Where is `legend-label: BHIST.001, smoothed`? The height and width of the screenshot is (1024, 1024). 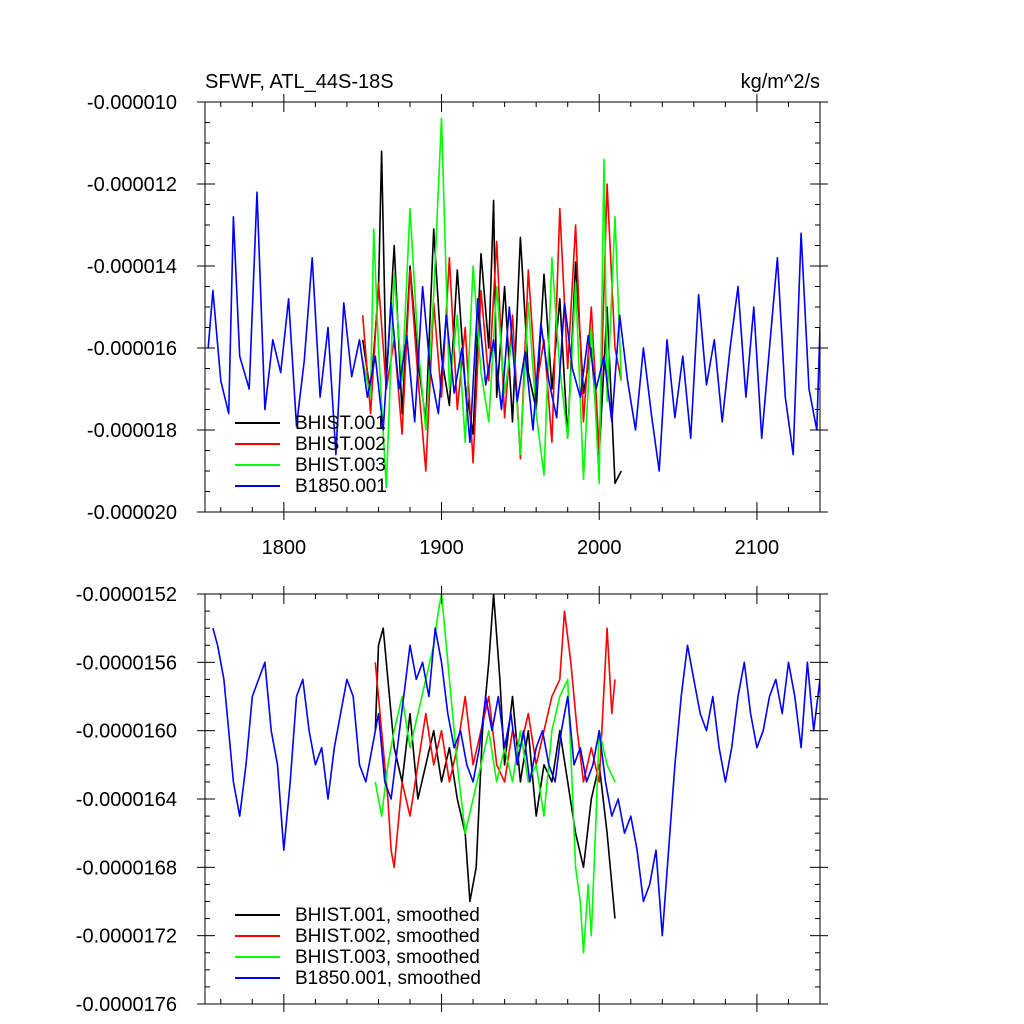
legend-label: BHIST.001, smoothed is located at coordinates (387, 915).